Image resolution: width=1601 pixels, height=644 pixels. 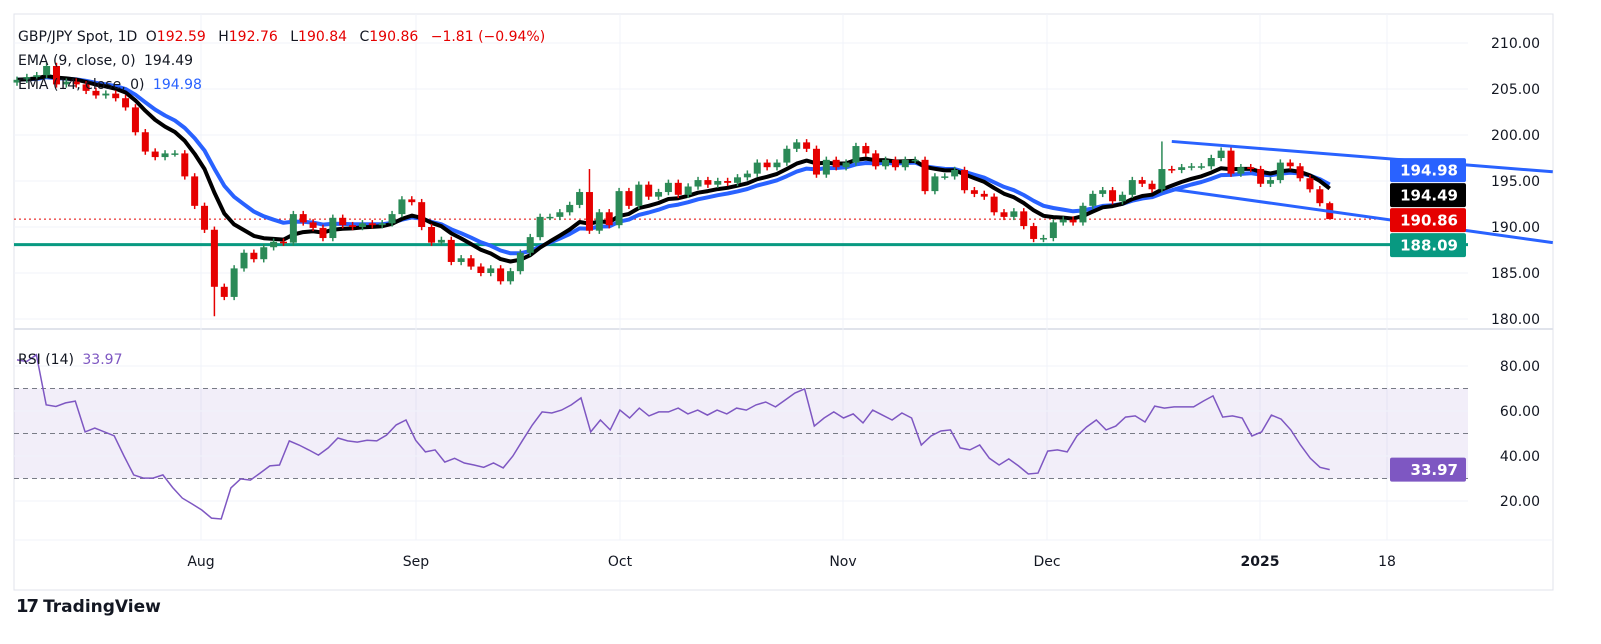 I want to click on high-value: H192.76, so click(x=250, y=37).